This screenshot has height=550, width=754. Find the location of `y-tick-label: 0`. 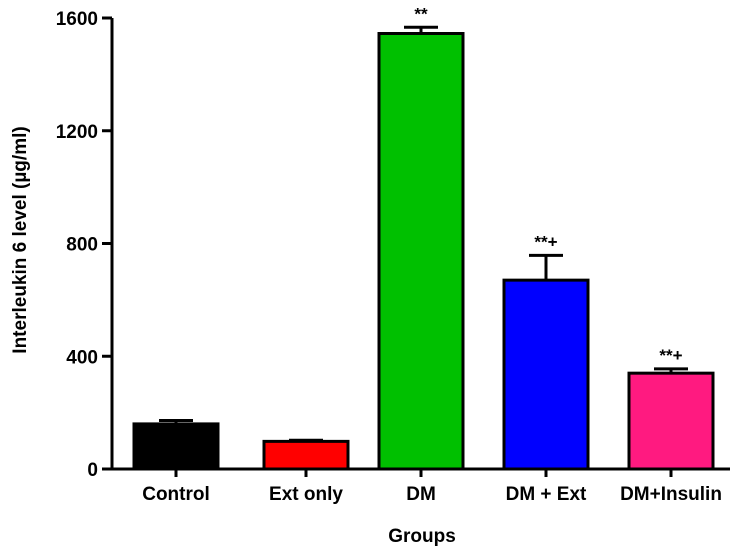

y-tick-label: 0 is located at coordinates (92, 470).